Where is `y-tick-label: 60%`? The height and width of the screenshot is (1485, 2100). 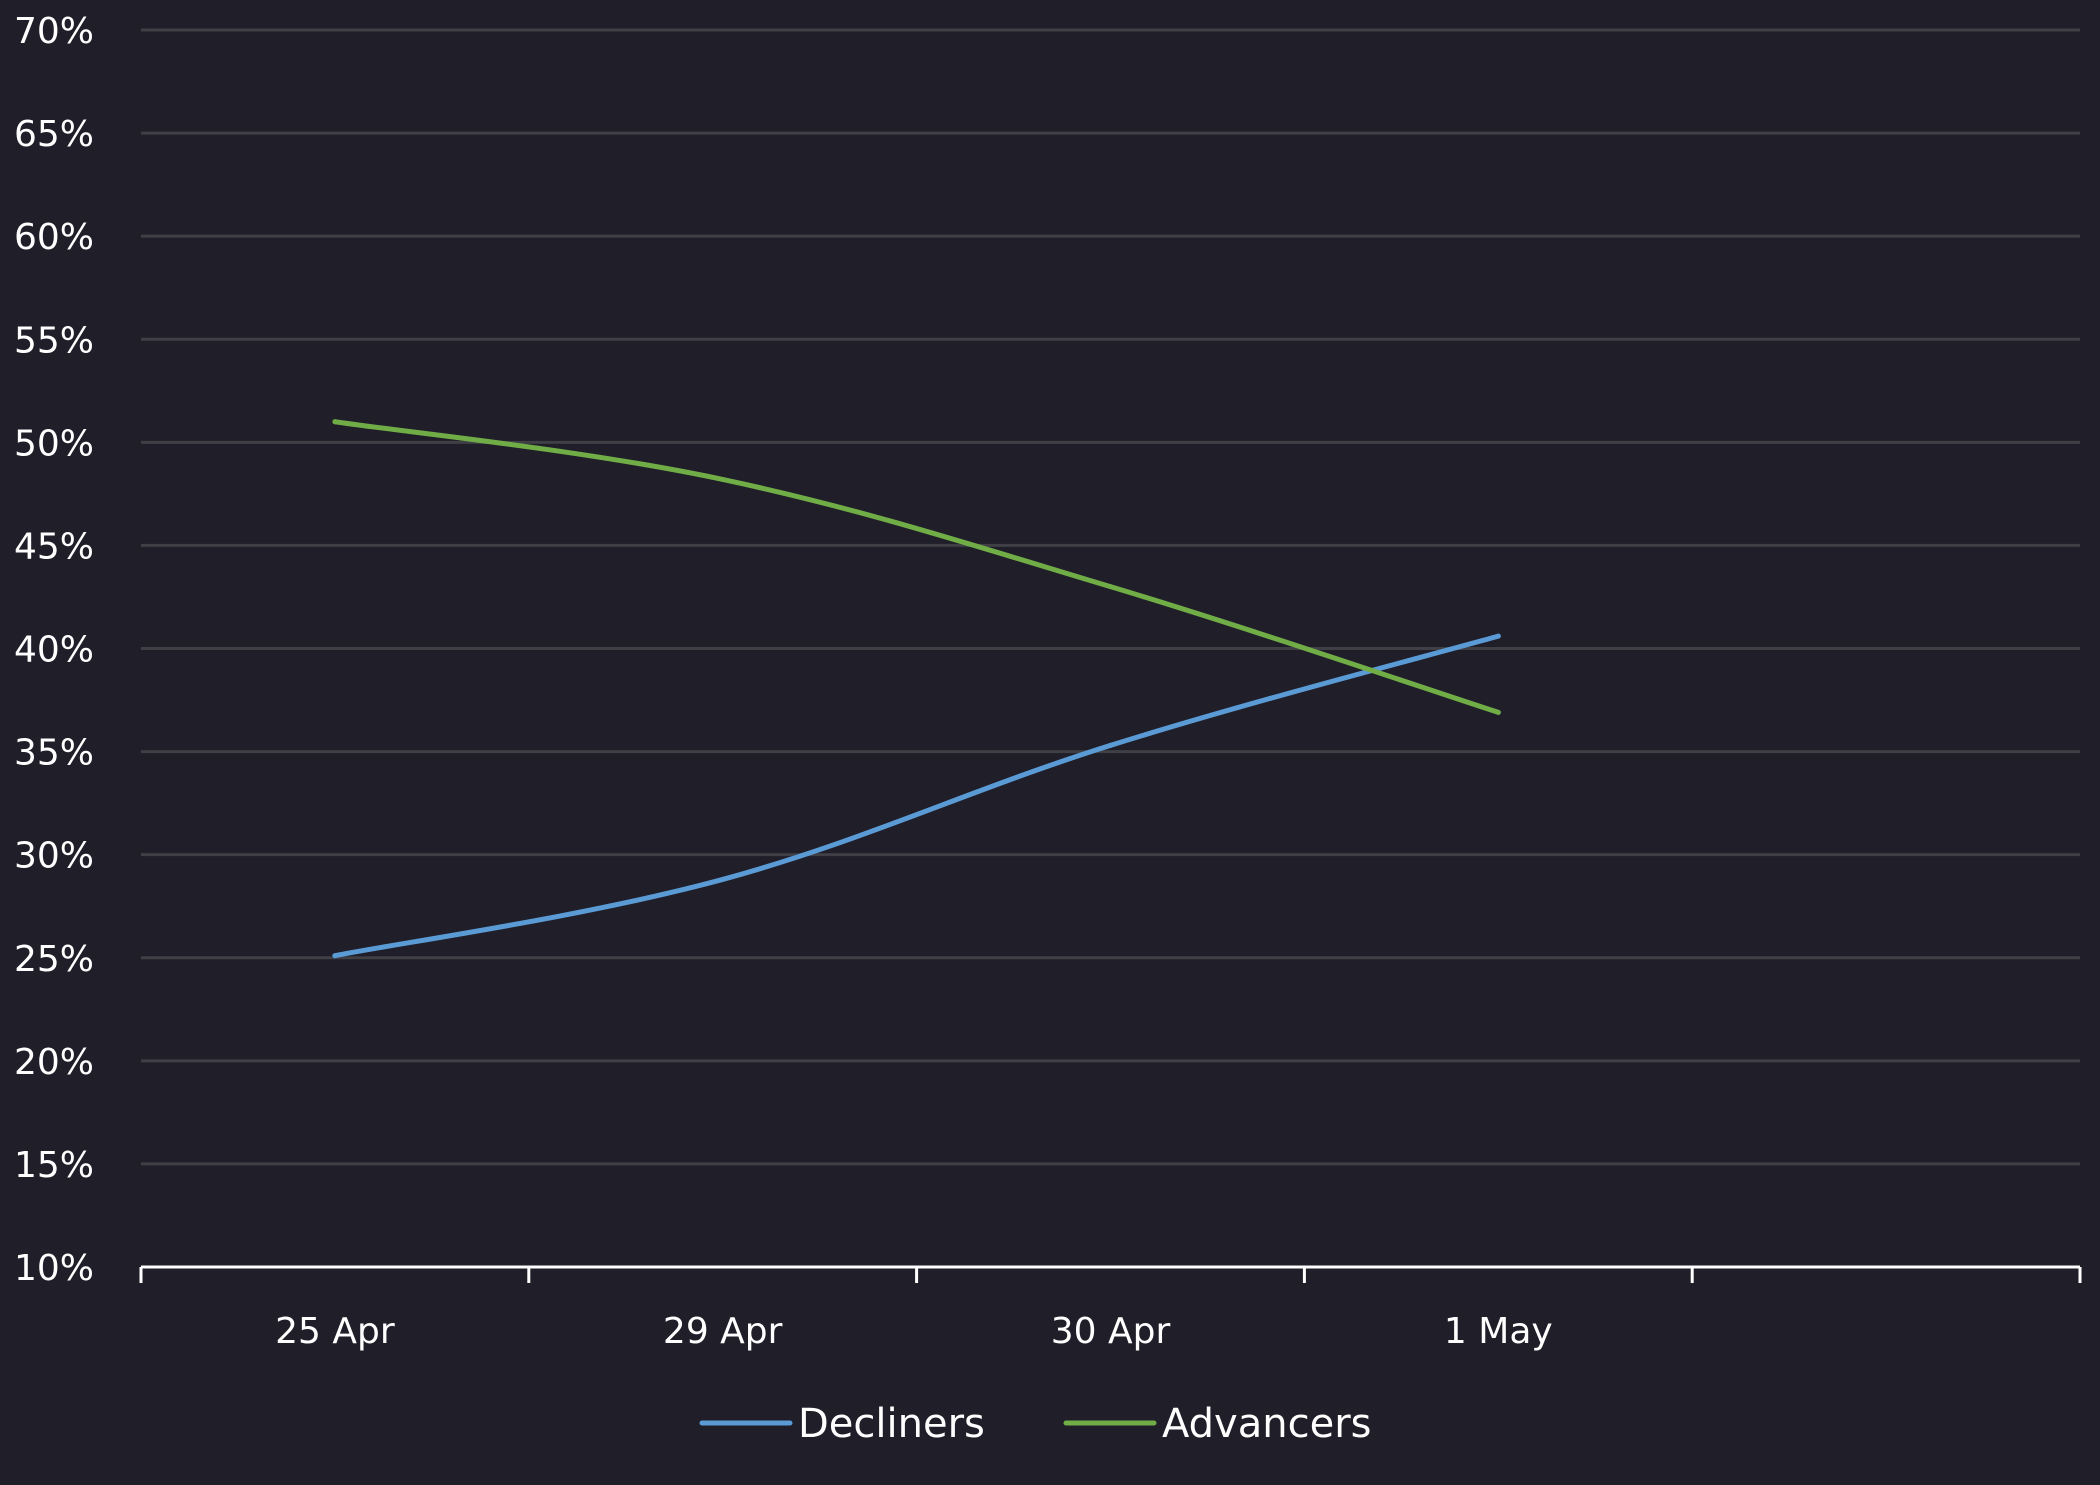 y-tick-label: 60% is located at coordinates (54, 237).